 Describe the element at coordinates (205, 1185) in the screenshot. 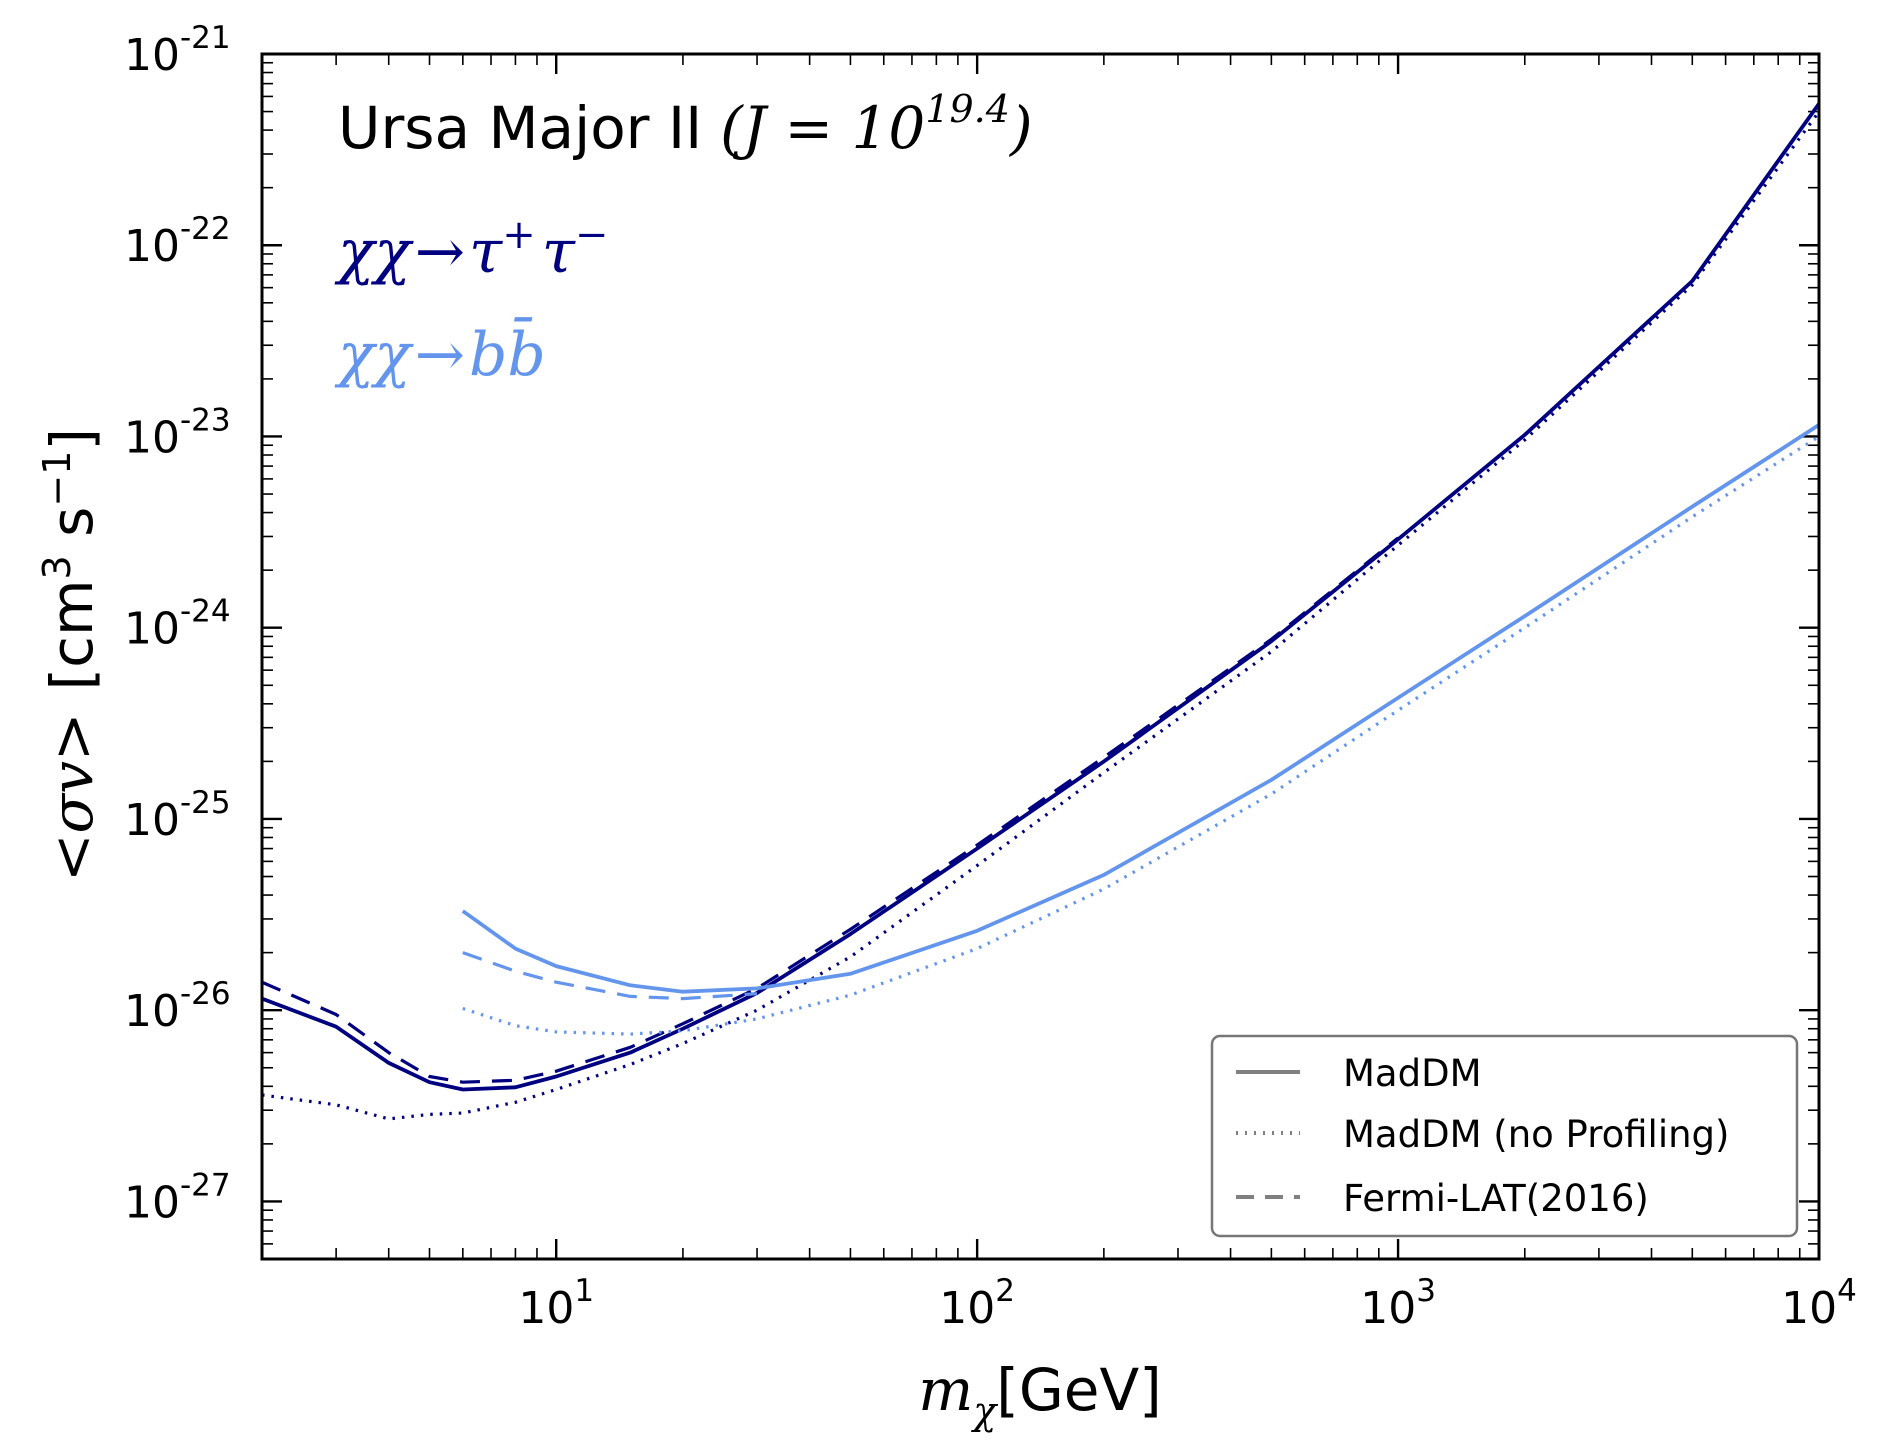

I see `y-tick-label-exp: -27` at that location.